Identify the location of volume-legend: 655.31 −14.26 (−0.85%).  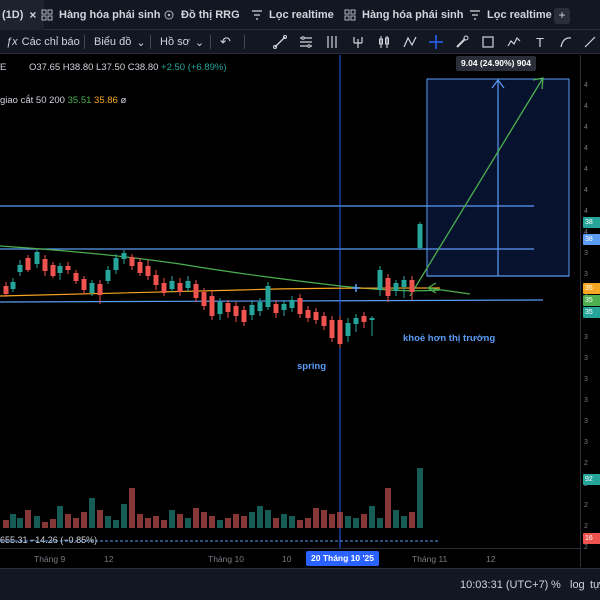
(48, 540).